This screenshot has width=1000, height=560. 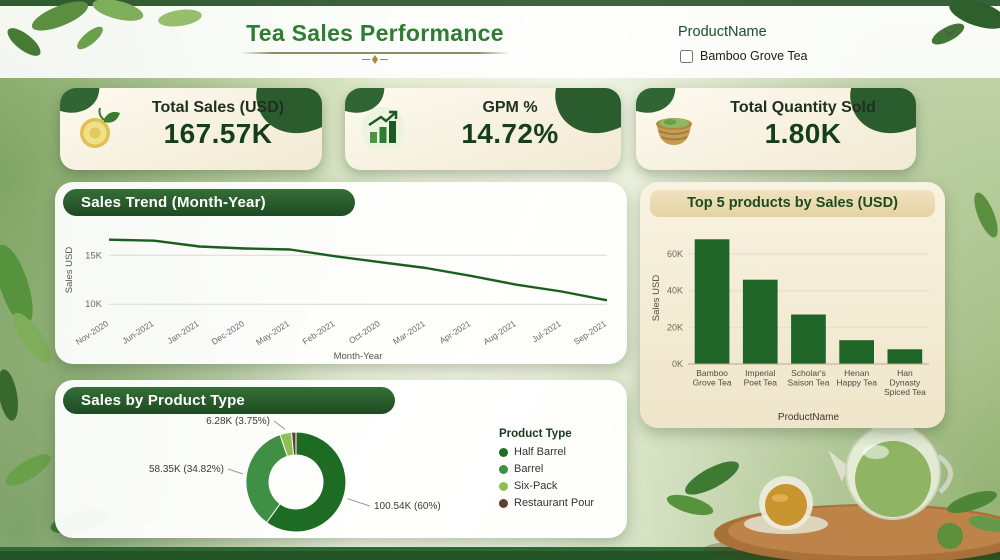 I want to click on x-tick-label: Jun-2021, so click(x=137, y=332).